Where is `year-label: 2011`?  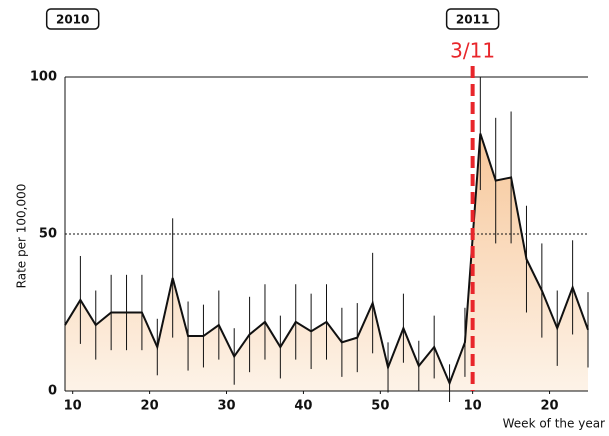
year-label: 2011 is located at coordinates (472, 20).